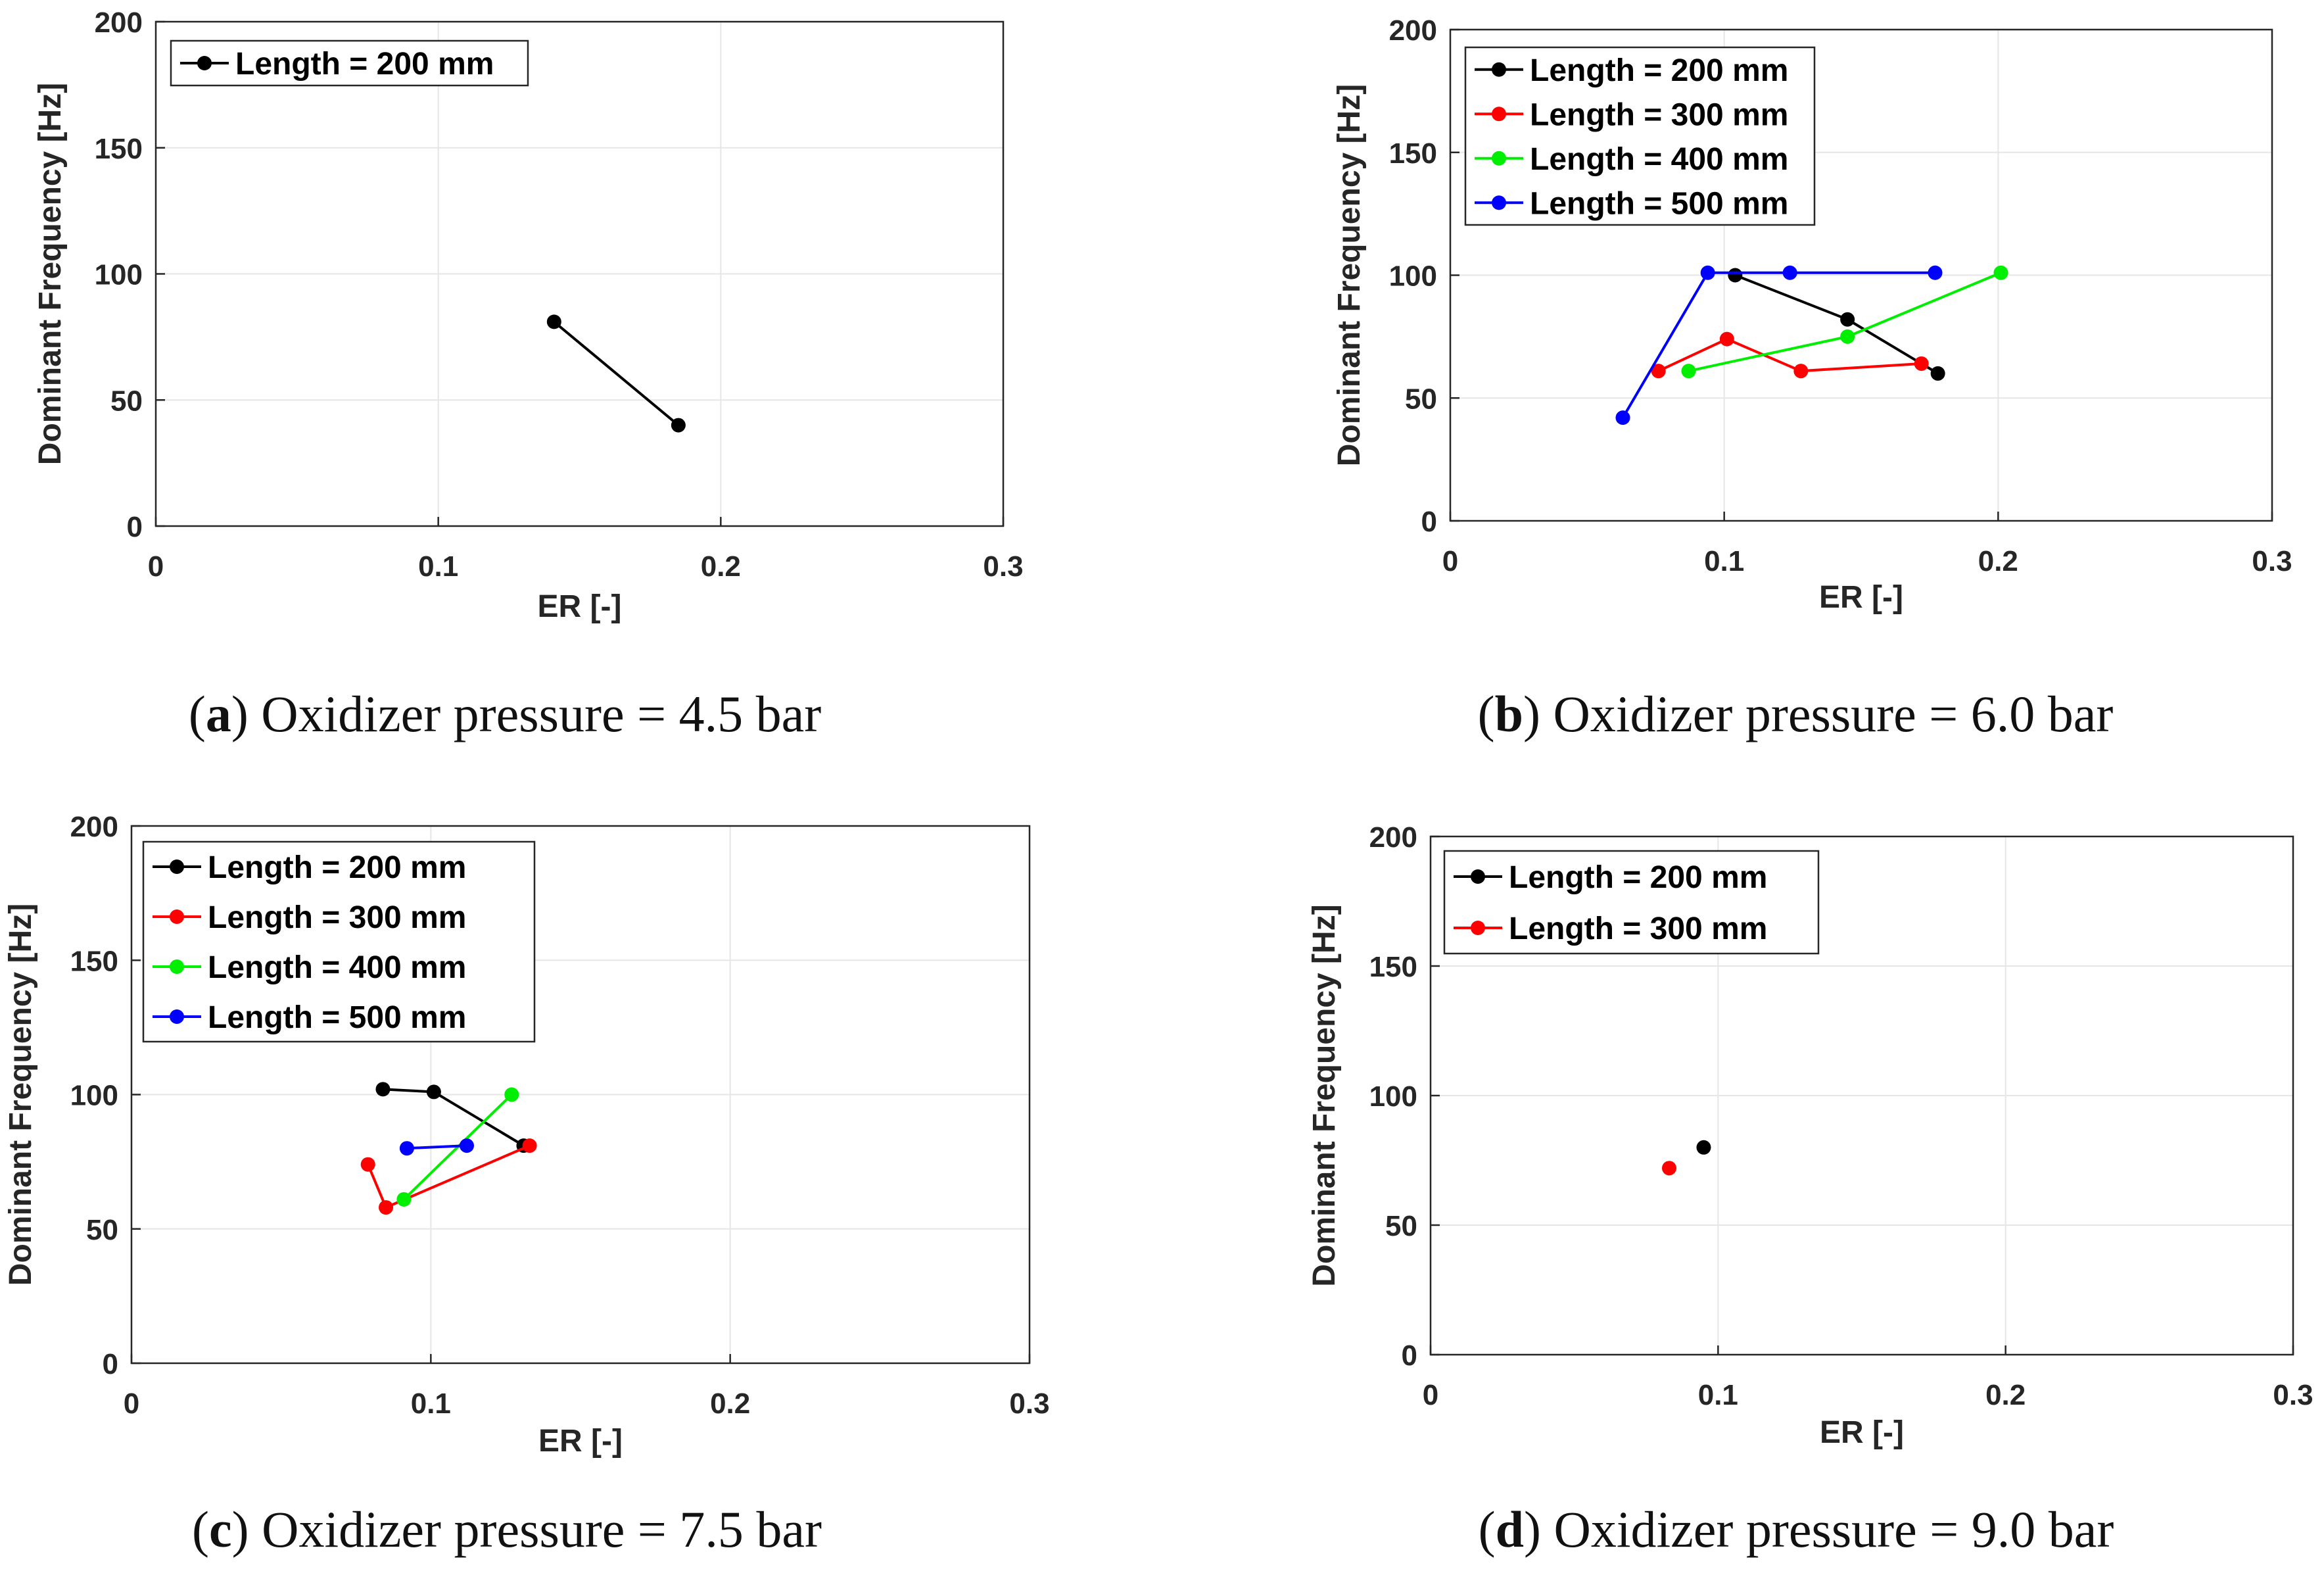 Image resolution: width=2324 pixels, height=1573 pixels. I want to click on caption-text: Oxidizer pressure = 7.5 bar, so click(542, 1529).